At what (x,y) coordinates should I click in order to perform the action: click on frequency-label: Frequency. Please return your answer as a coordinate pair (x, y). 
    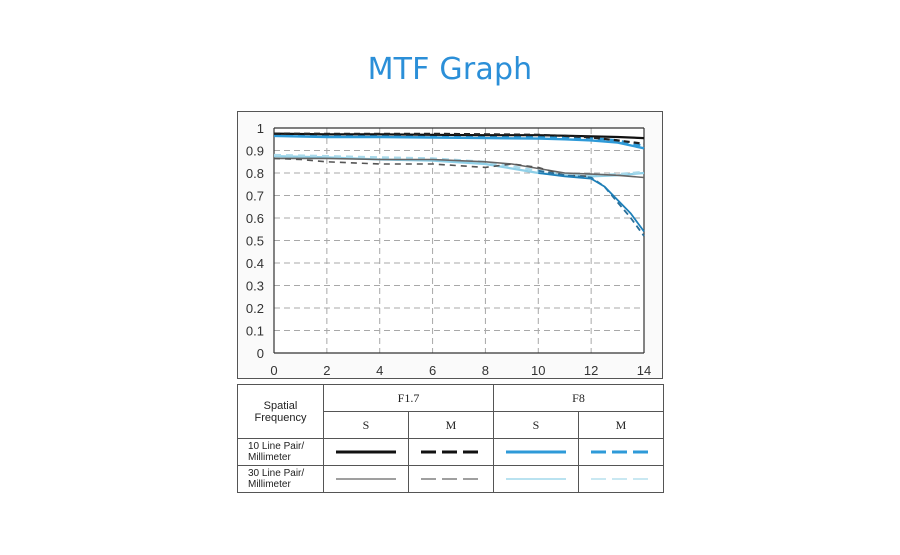
    Looking at the image, I should click on (280, 417).